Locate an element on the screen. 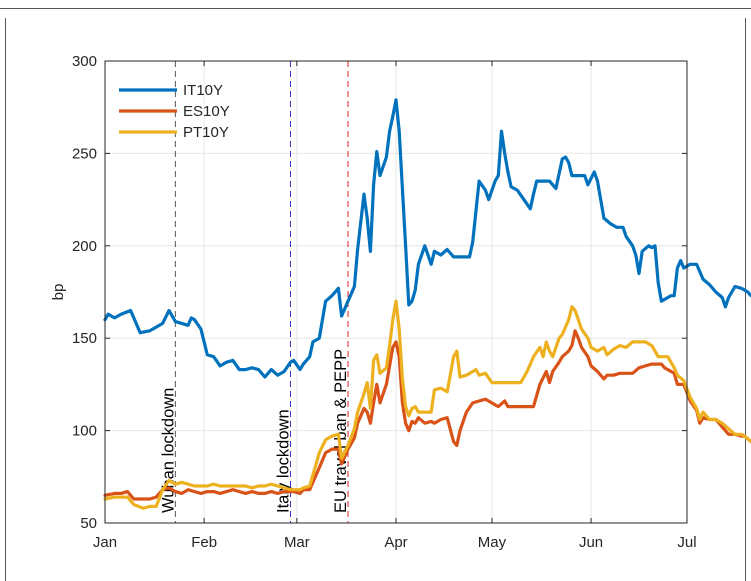 The width and height of the screenshot is (751, 581). x-tick-label: May is located at coordinates (492, 542).